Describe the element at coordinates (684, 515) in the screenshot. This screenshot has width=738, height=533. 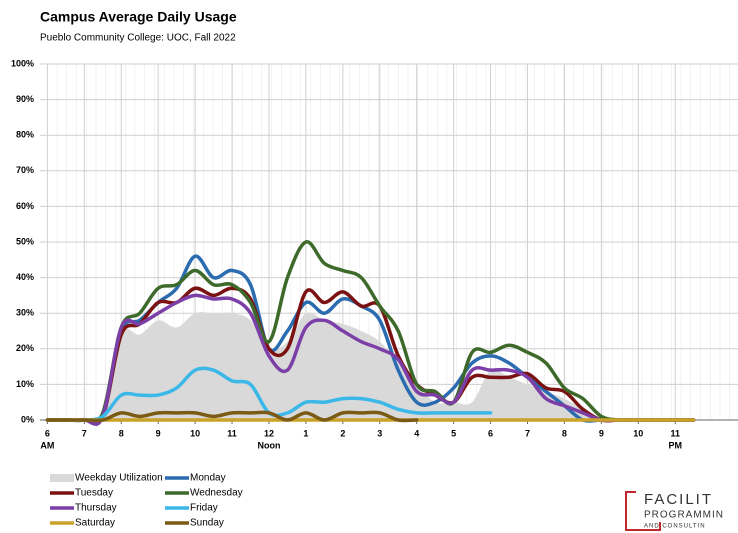
I see `logo-text: PROGRAMMIN` at that location.